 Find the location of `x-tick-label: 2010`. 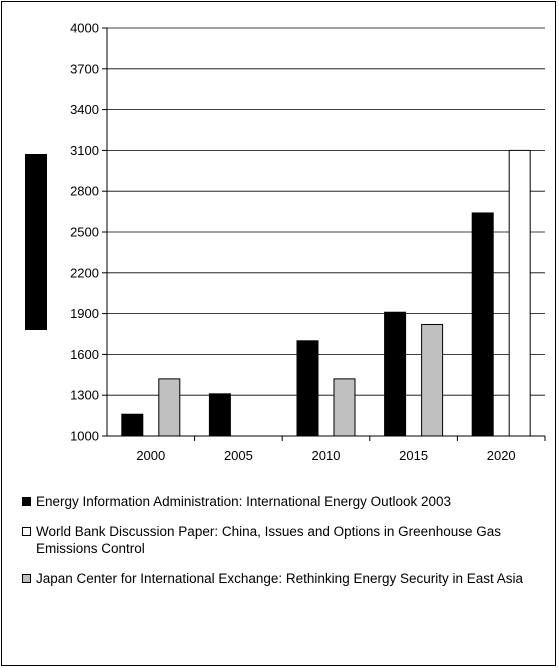

x-tick-label: 2010 is located at coordinates (326, 455).